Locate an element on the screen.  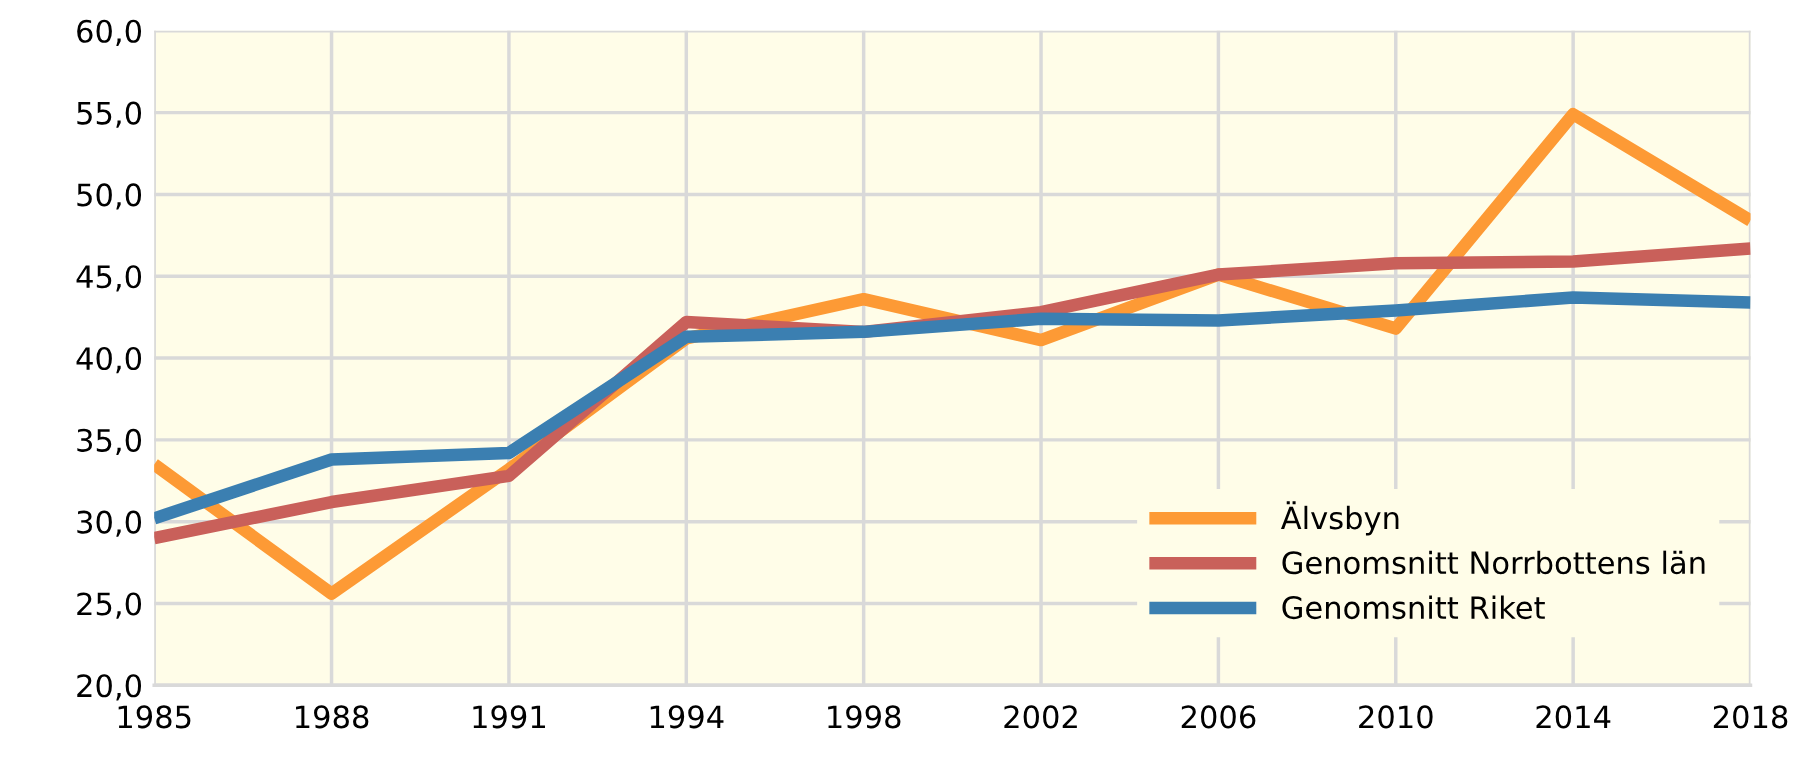
x-tick-label: 1998 is located at coordinates (864, 717).